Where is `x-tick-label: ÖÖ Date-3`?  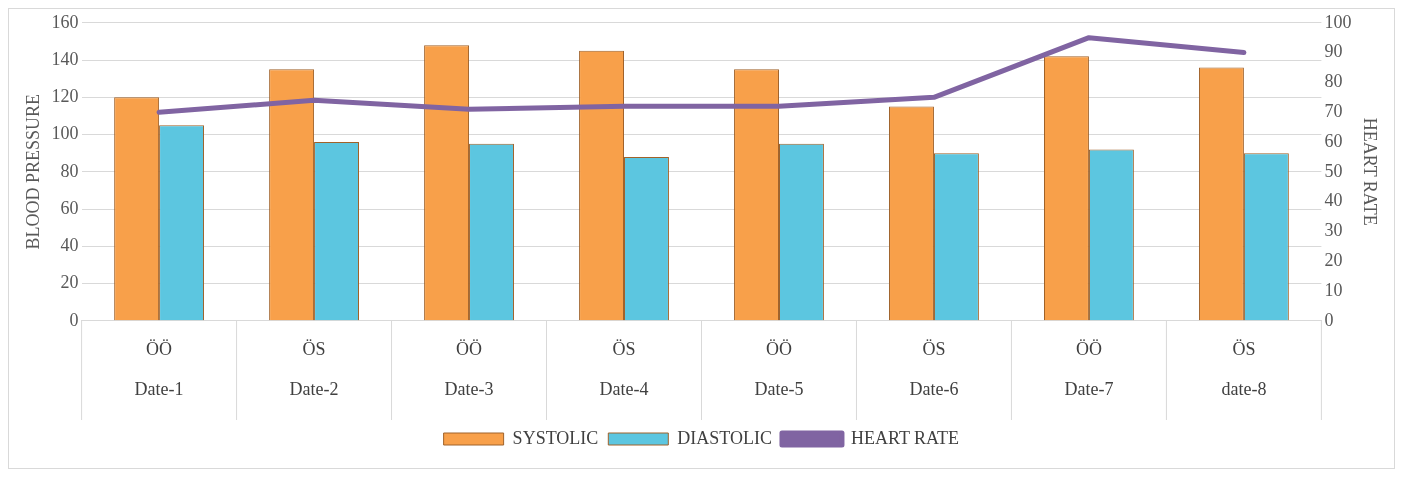
x-tick-label: ÖÖ Date-3 is located at coordinates (469, 369).